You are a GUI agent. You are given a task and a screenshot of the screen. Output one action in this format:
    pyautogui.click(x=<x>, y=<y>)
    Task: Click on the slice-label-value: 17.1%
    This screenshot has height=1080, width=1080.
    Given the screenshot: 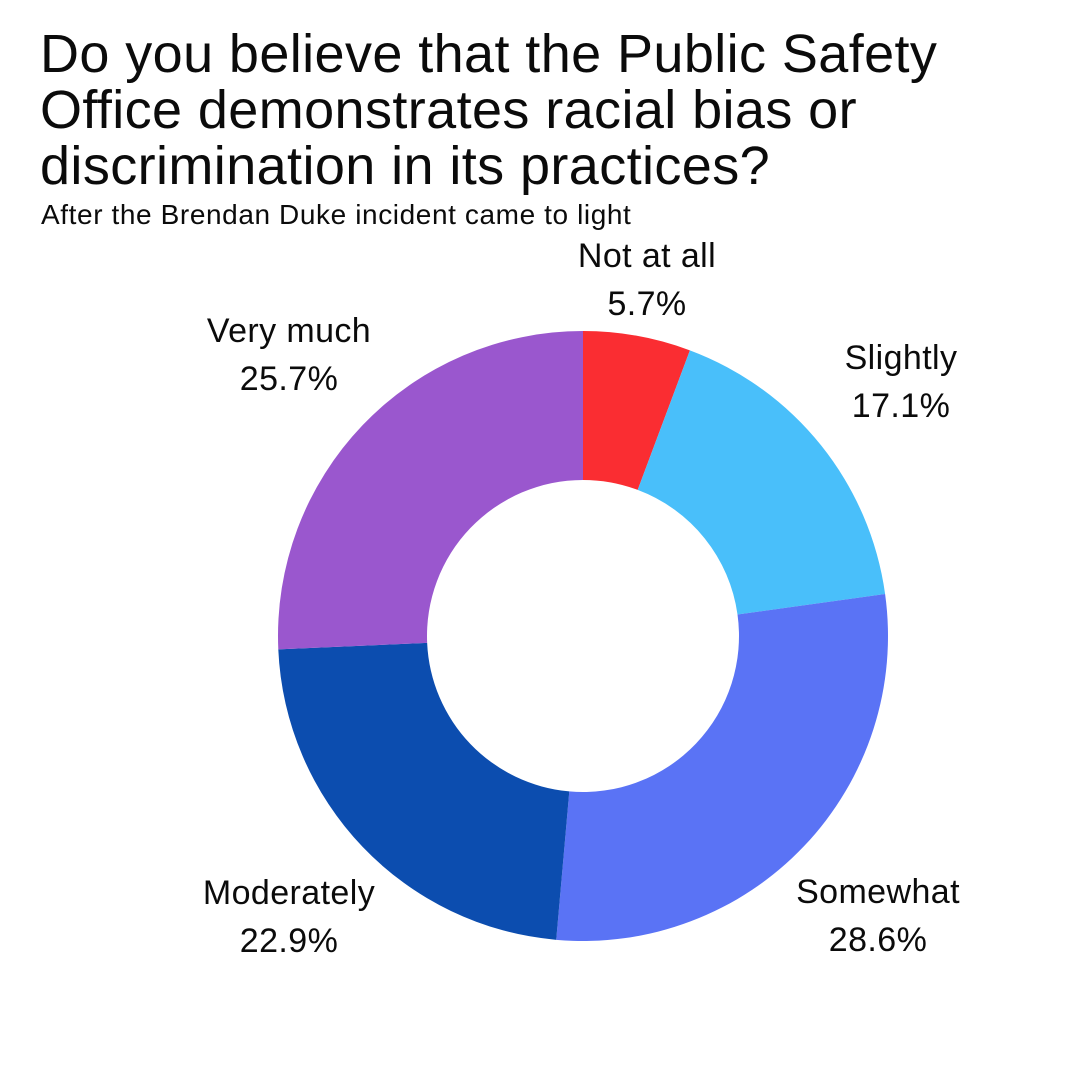 What is the action you would take?
    pyautogui.click(x=901, y=406)
    